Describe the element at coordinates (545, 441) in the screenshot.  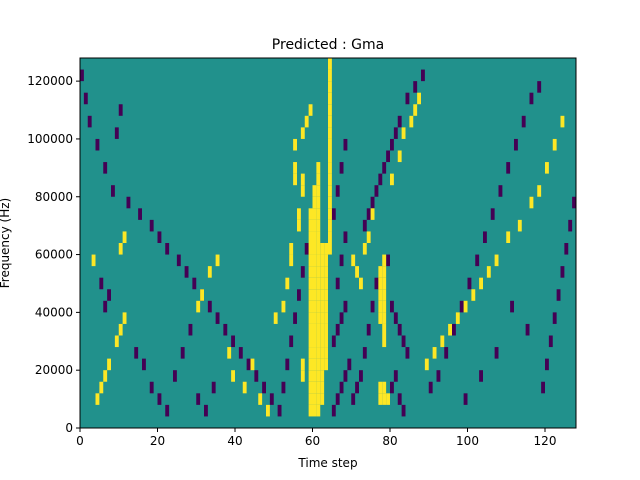
I see `x-tick-label: 120` at that location.